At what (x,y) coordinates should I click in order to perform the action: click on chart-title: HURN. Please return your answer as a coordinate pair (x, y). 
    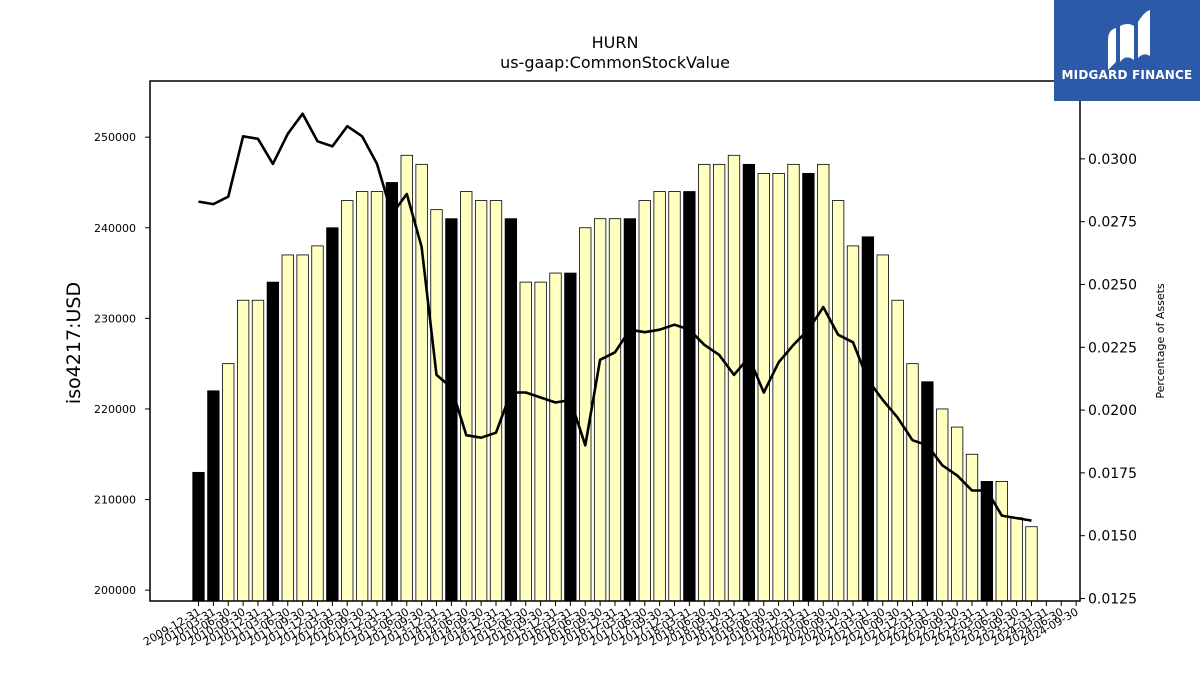
    Looking at the image, I should click on (615, 42).